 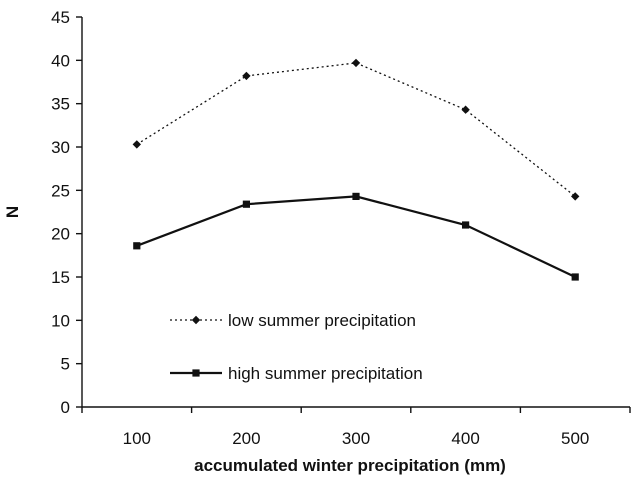 I want to click on x-axis-title: accumulated winter precipitation (mm), so click(x=350, y=465).